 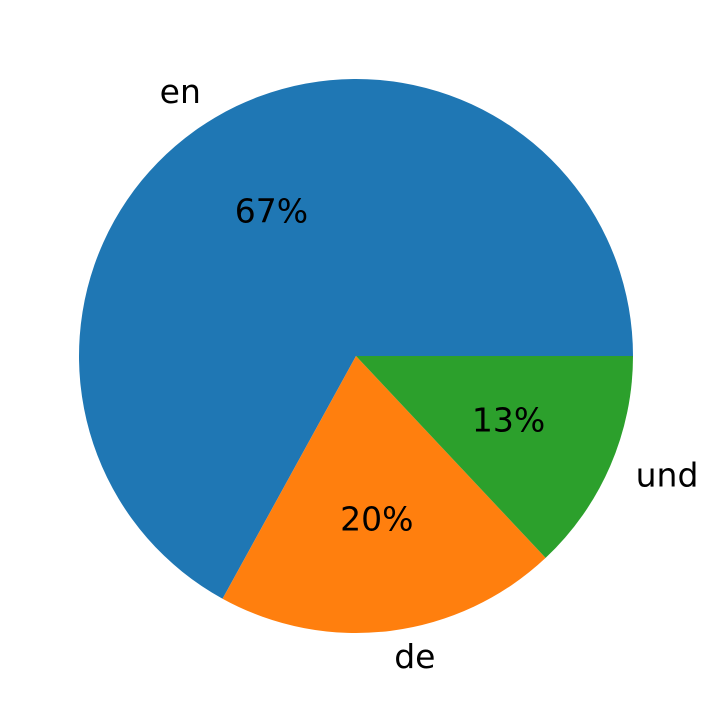 I want to click on slice-label: en, so click(x=180, y=91).